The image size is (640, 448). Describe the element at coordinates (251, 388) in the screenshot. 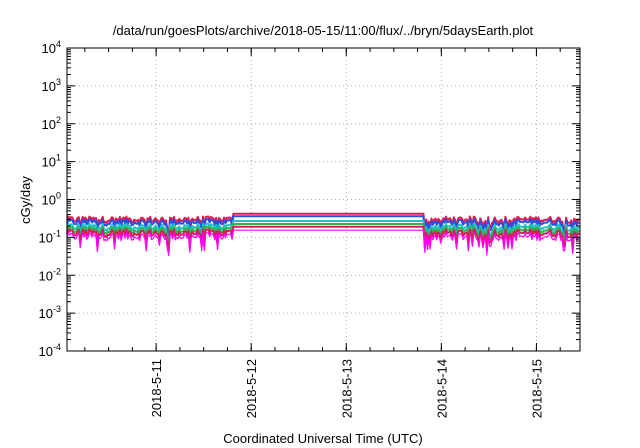

I see `x-tick-label: 2018-5-12` at that location.